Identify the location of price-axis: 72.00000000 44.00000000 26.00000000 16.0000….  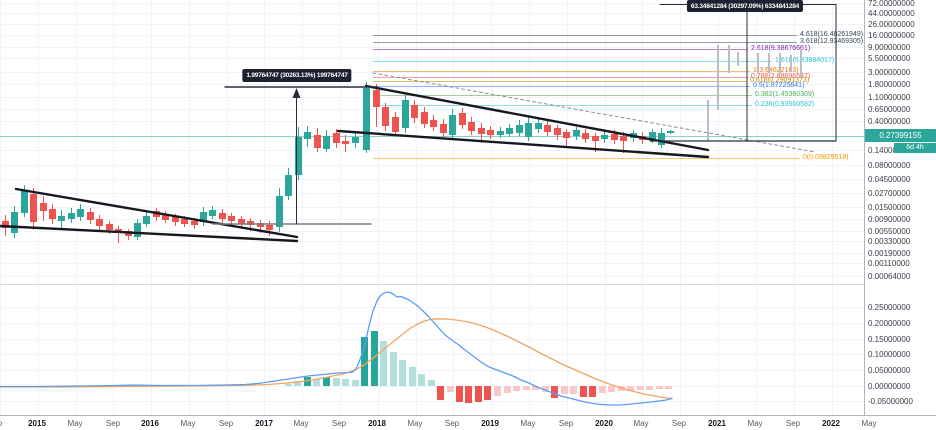
(900, 207).